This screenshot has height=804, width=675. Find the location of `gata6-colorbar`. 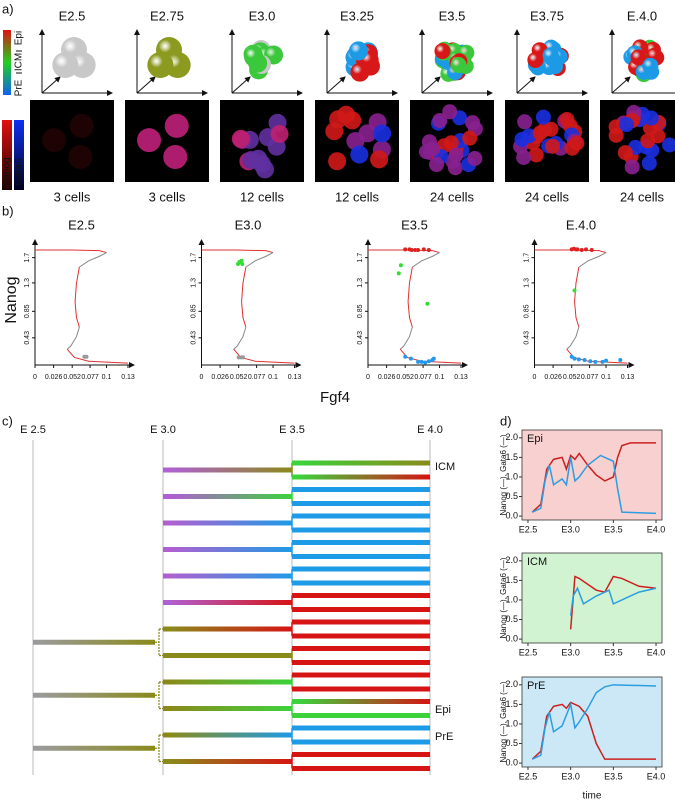

gata6-colorbar is located at coordinates (19, 155).